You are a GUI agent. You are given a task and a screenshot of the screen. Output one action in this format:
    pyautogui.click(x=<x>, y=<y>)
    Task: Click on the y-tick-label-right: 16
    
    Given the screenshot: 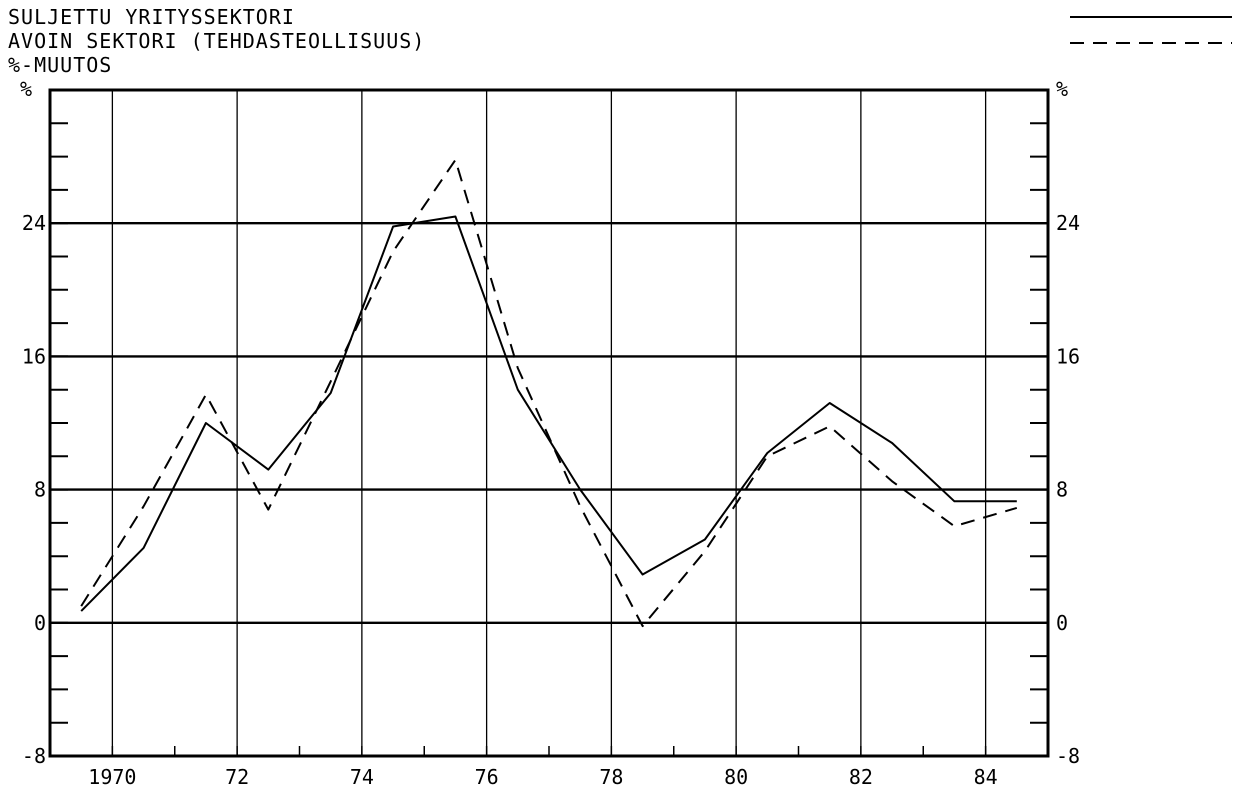 What is the action you would take?
    pyautogui.click(x=1068, y=356)
    